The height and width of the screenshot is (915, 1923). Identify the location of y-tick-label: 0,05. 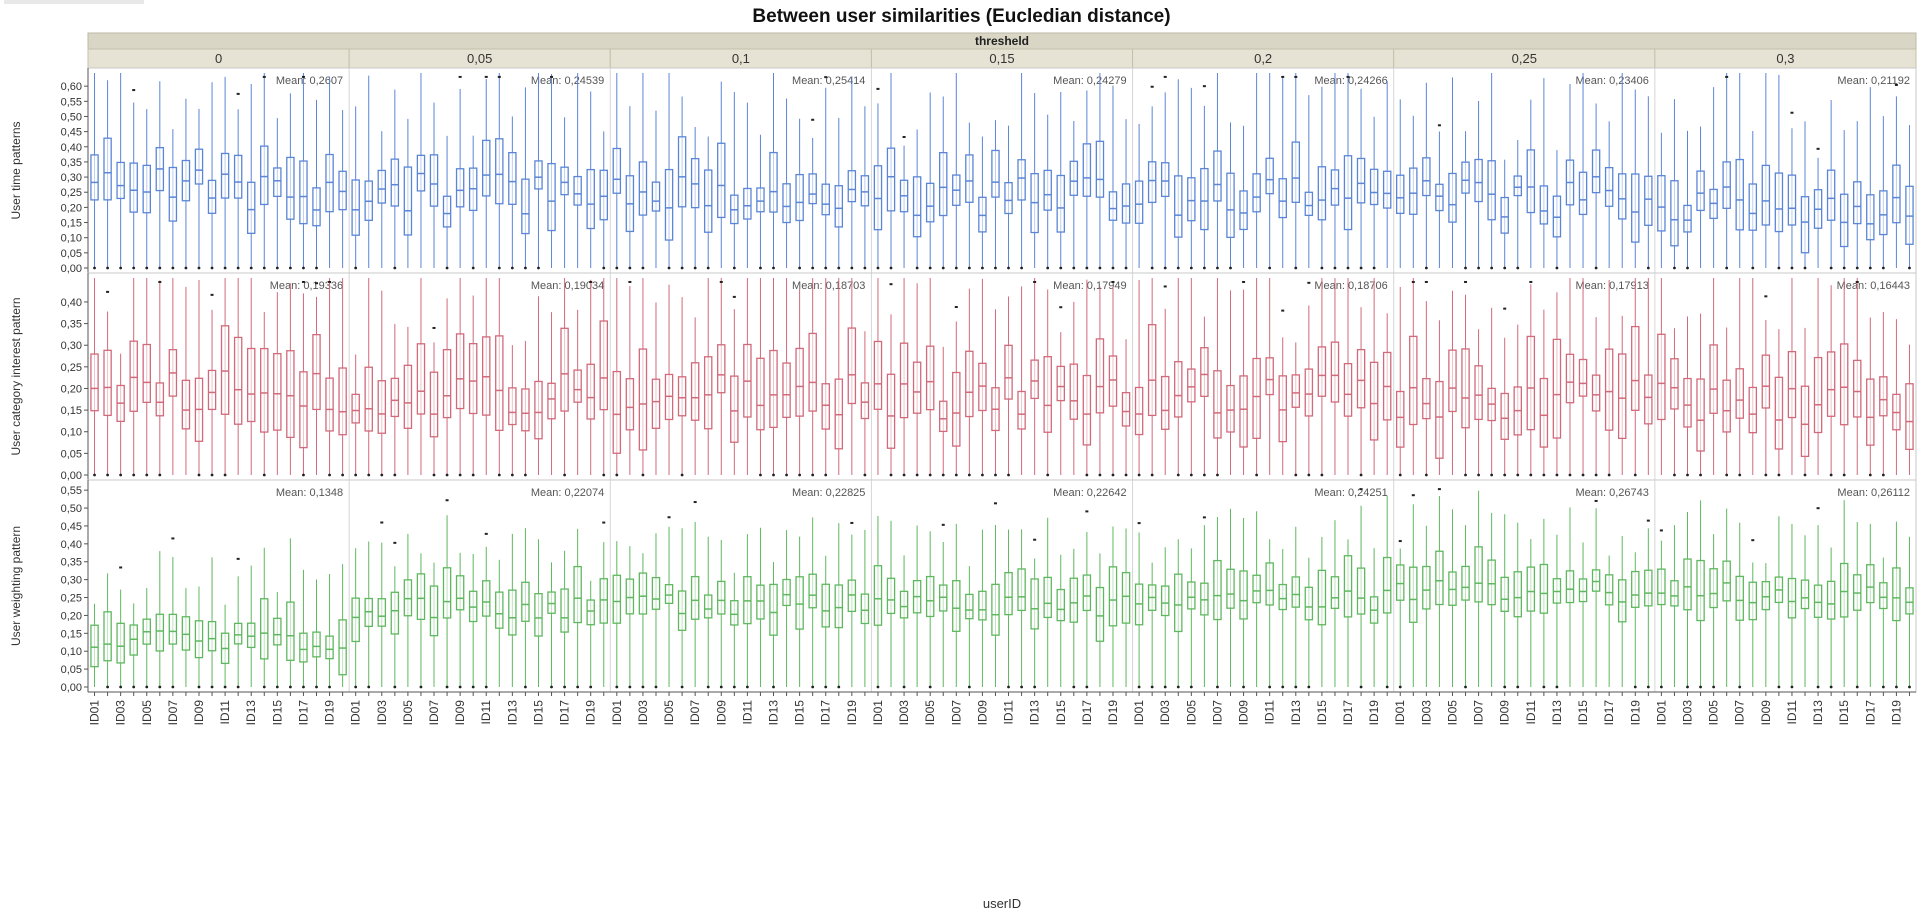
(71, 670).